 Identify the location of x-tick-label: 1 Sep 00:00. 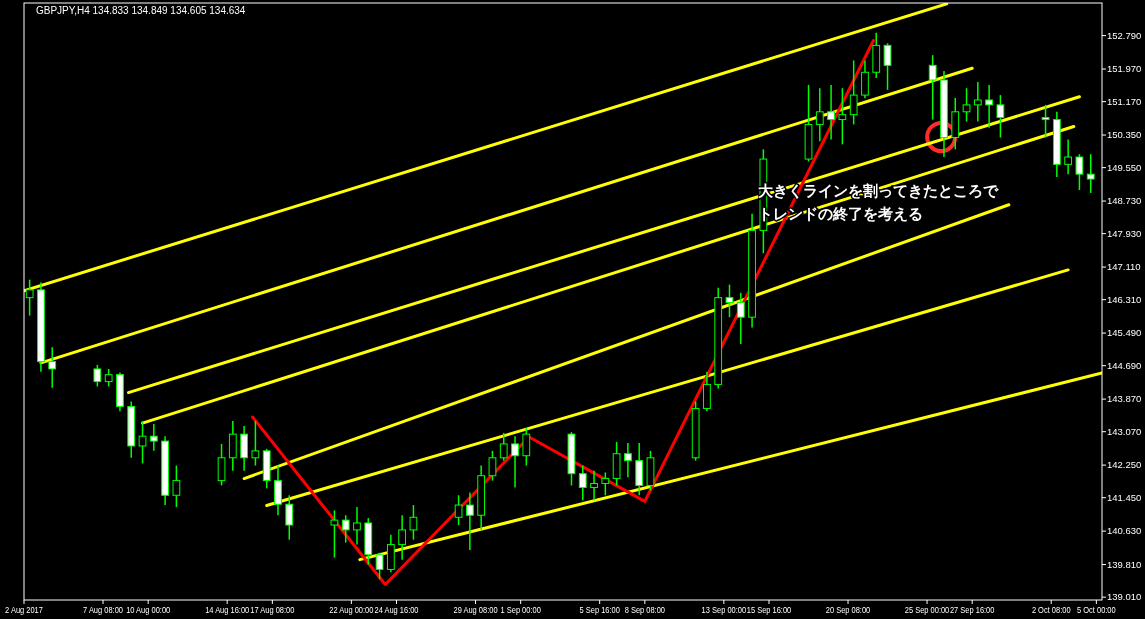
(521, 610).